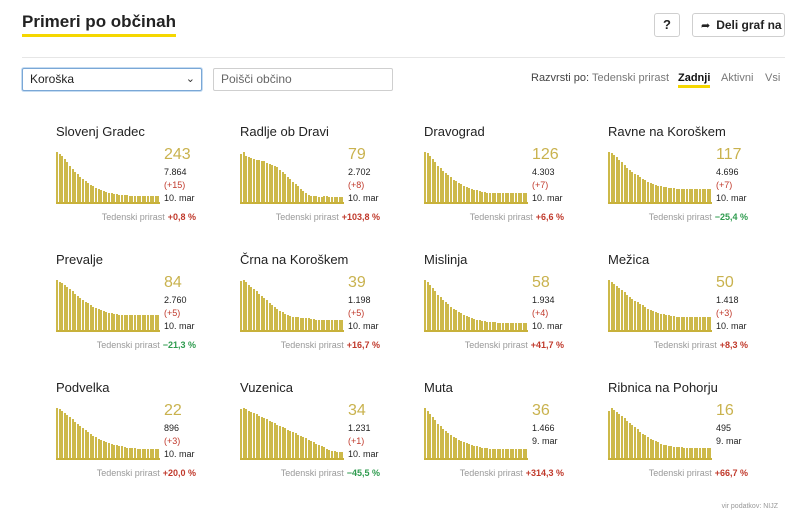 This screenshot has width=800, height=522. I want to click on sparkline-baseline, so click(660, 331).